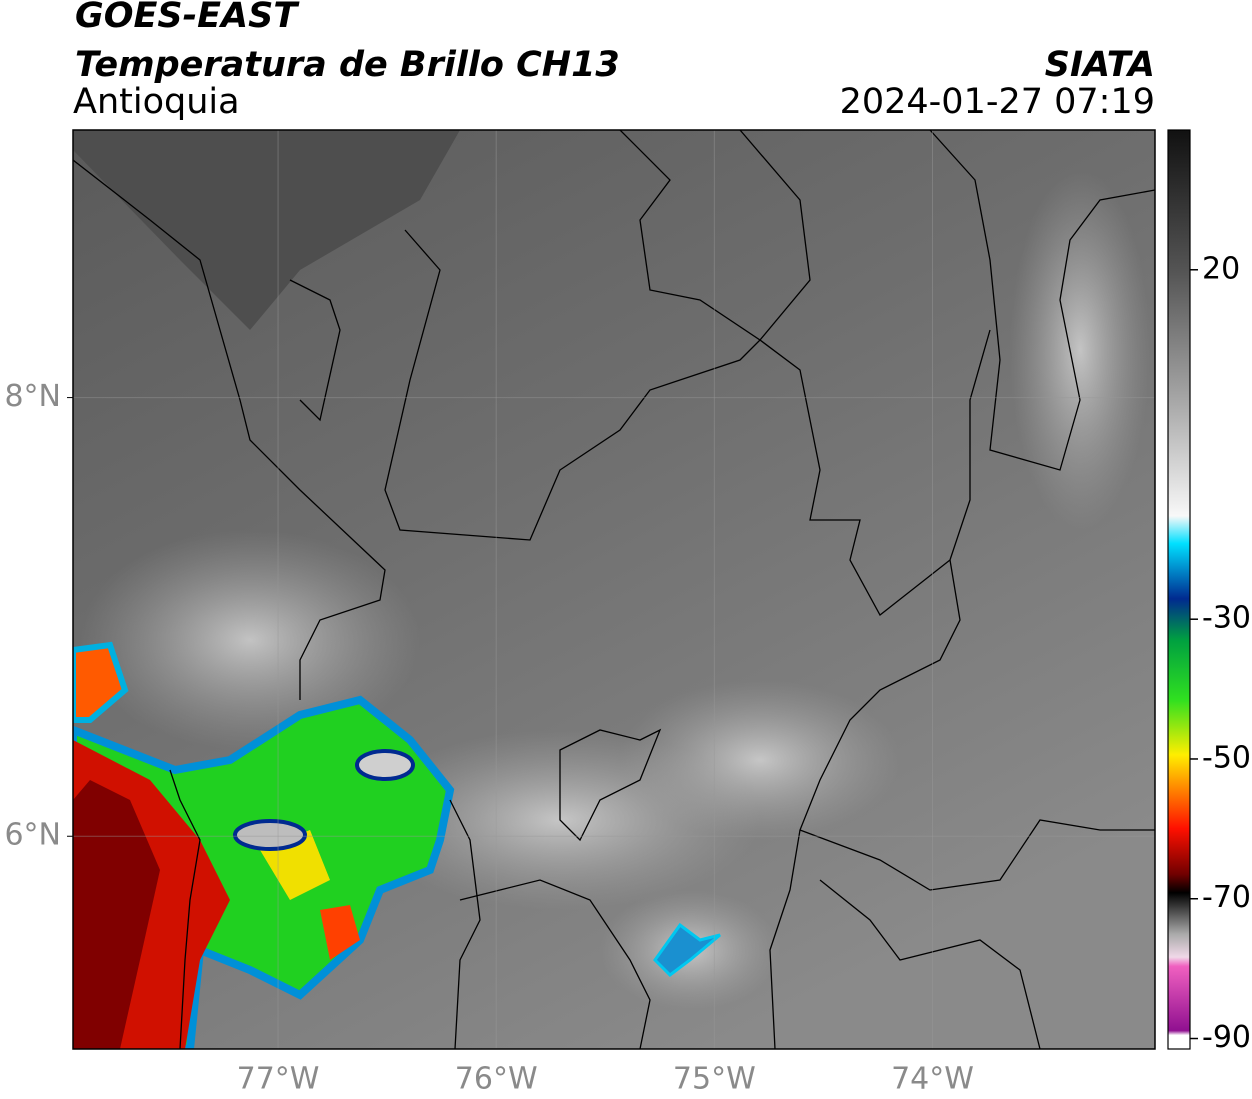  Describe the element at coordinates (32, 396) in the screenshot. I see `y-tick-label: 8°N` at that location.